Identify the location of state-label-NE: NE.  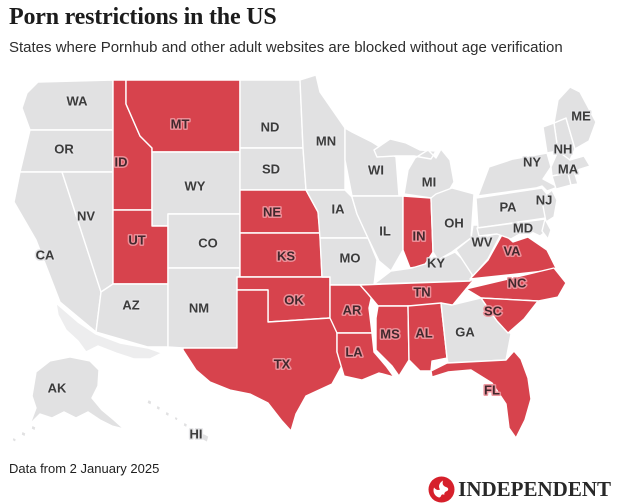
(272, 212).